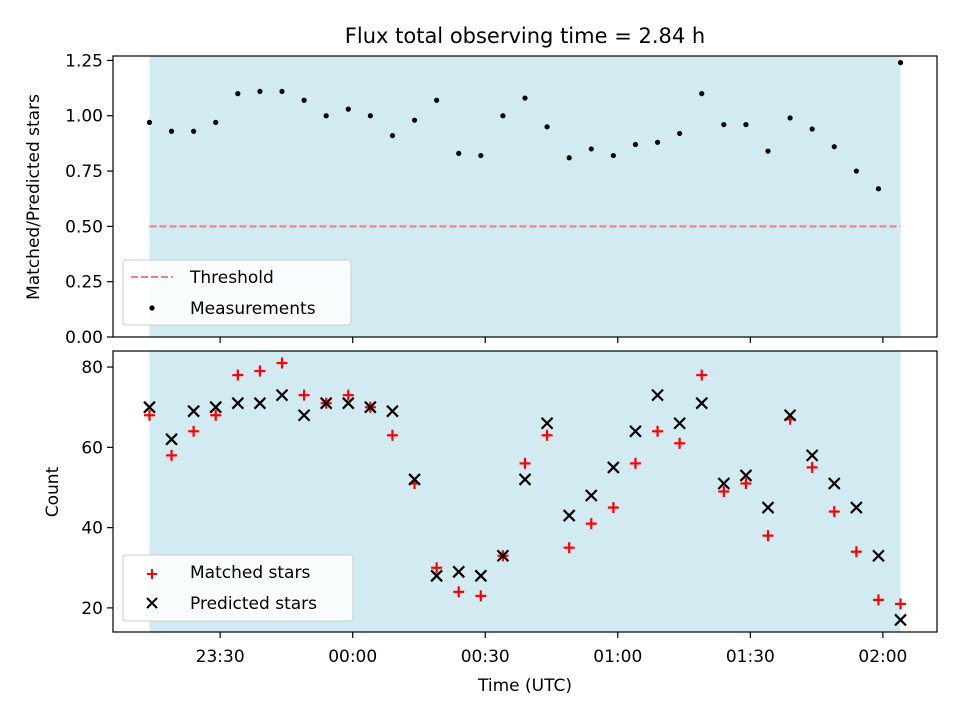 The image size is (960, 720). Describe the element at coordinates (53, 491) in the screenshot. I see `bottom-y-axis-label: Count` at that location.